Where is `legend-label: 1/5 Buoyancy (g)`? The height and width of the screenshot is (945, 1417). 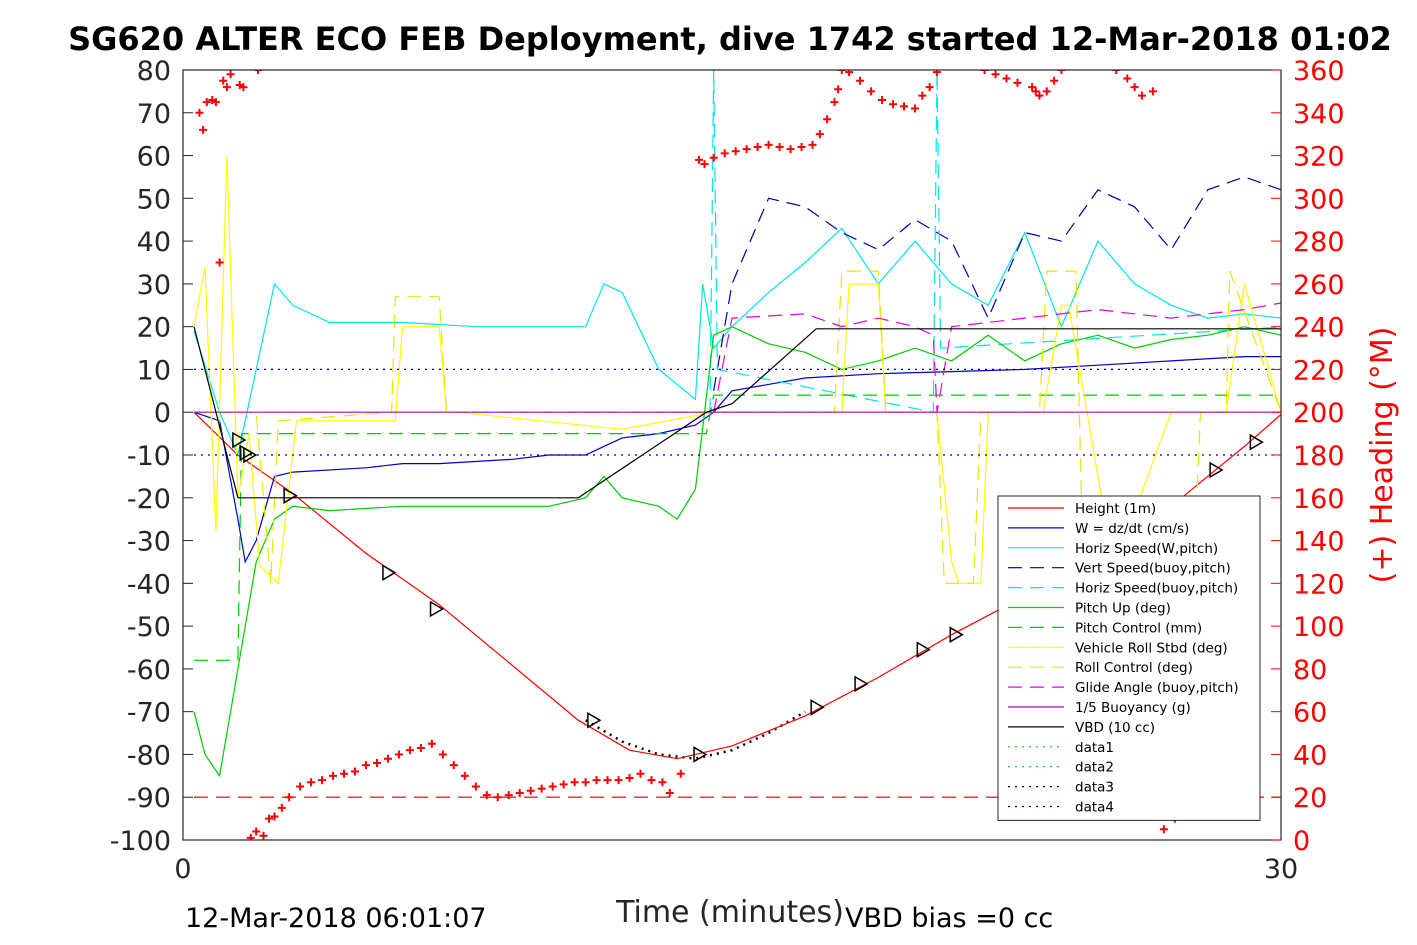
legend-label: 1/5 Buoyancy (g) is located at coordinates (1133, 708).